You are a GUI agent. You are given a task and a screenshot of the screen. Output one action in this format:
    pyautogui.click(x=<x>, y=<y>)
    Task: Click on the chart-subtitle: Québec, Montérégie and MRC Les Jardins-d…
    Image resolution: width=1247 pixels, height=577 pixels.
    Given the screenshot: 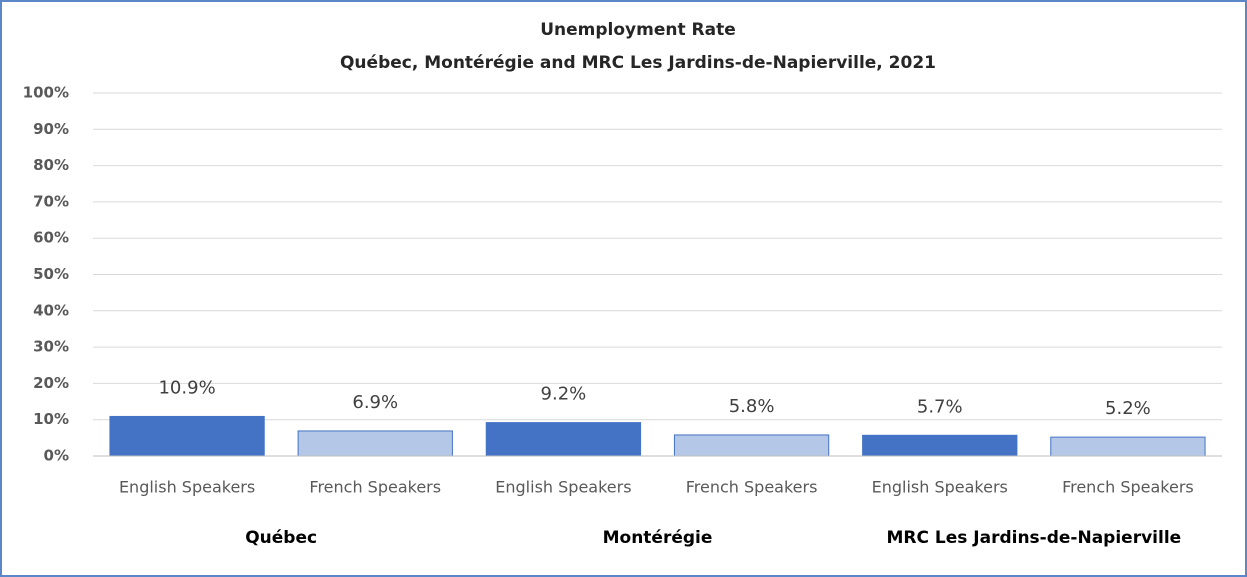 What is the action you would take?
    pyautogui.click(x=638, y=63)
    